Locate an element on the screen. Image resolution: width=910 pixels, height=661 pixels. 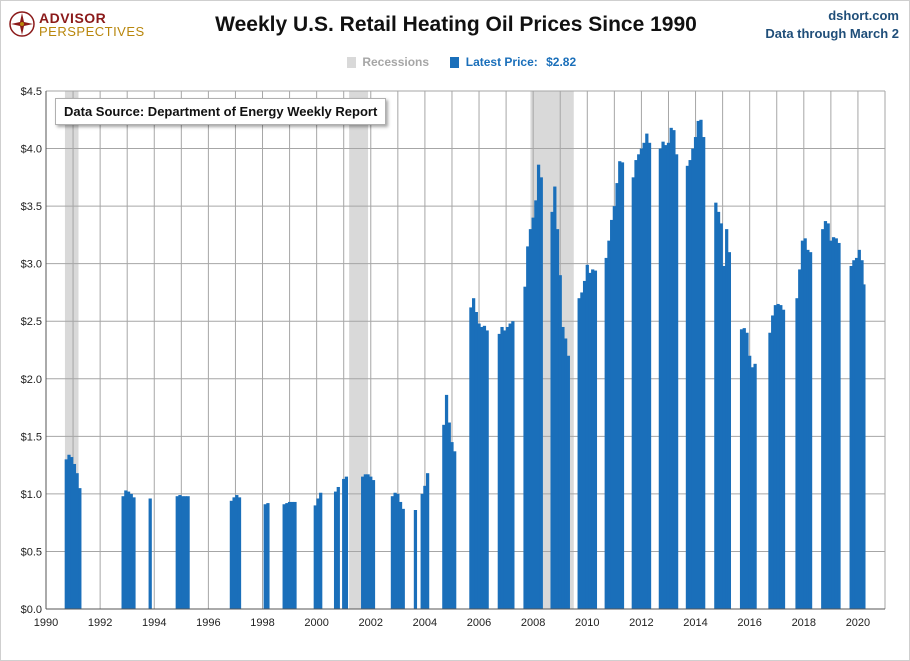
data-through-label: Data through March 2 is located at coordinates (832, 33).